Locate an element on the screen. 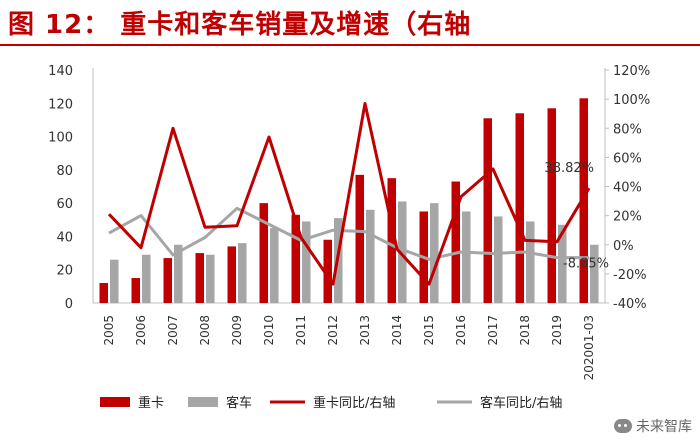 Image resolution: width=700 pixels, height=440 pixels. title-bar: 图 12： 重卡和客车销量及增速（右轴 is located at coordinates (350, 23).